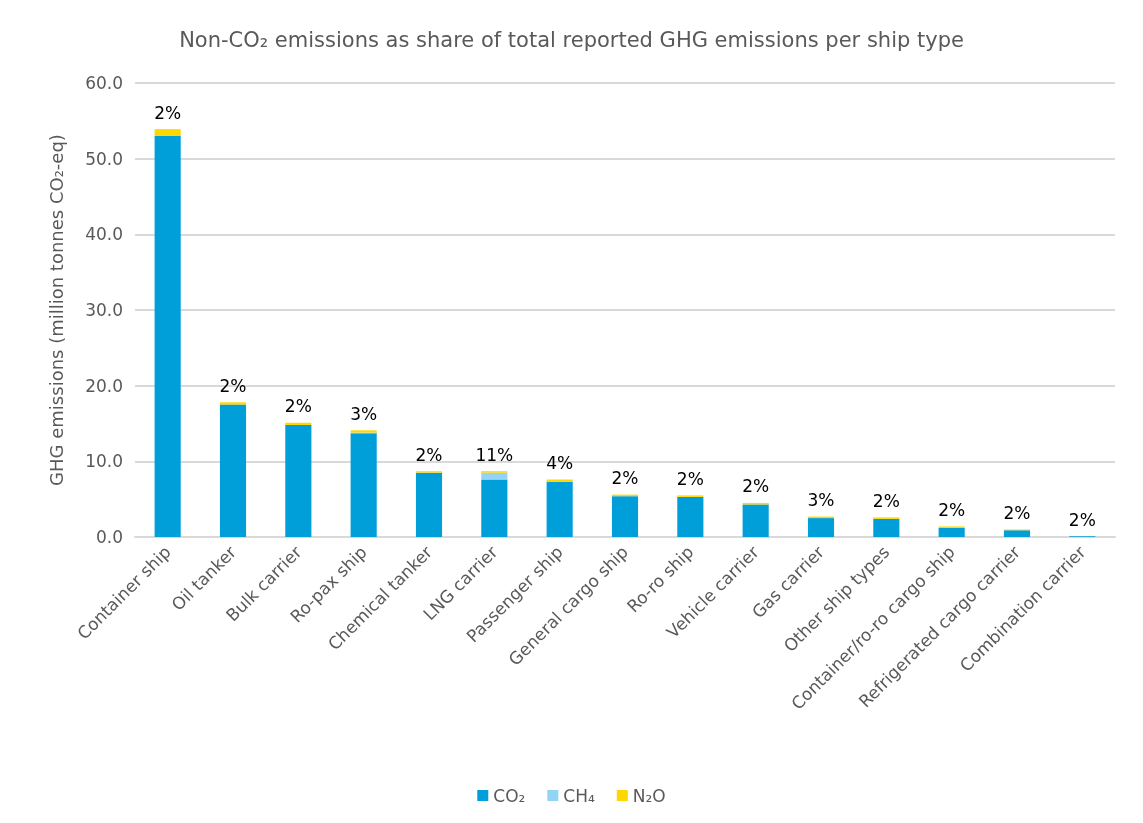 The height and width of the screenshot is (823, 1143). I want to click on y-tick-label: 20.0, so click(104, 385).